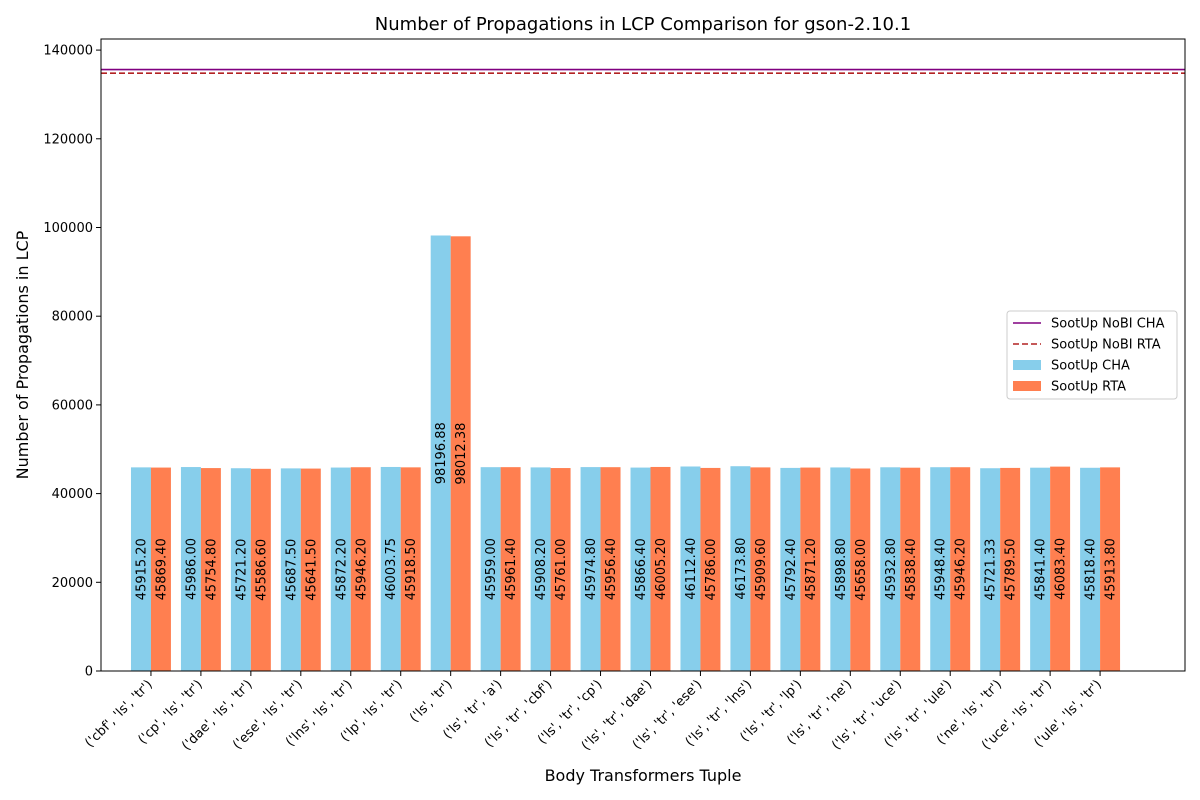 Image resolution: width=1200 pixels, height=800 pixels. I want to click on y-tick-label: 120000, so click(68, 139).